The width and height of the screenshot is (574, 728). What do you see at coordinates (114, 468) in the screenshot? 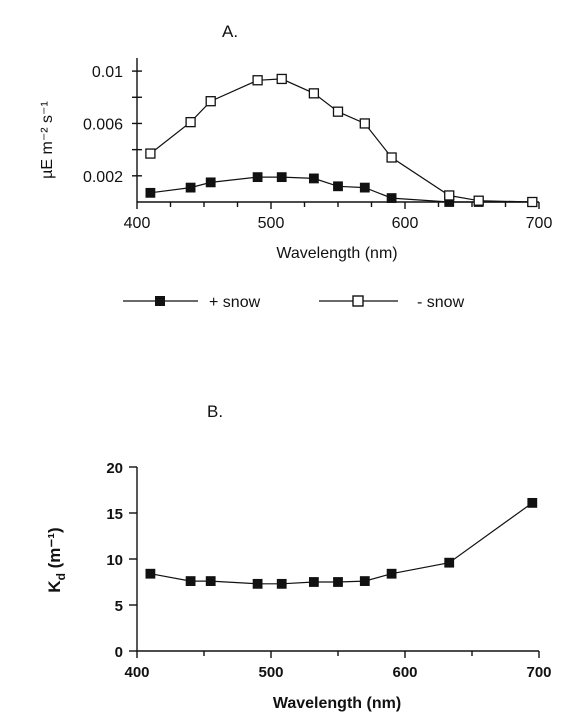
I see `y-tick-label: 20` at bounding box center [114, 468].